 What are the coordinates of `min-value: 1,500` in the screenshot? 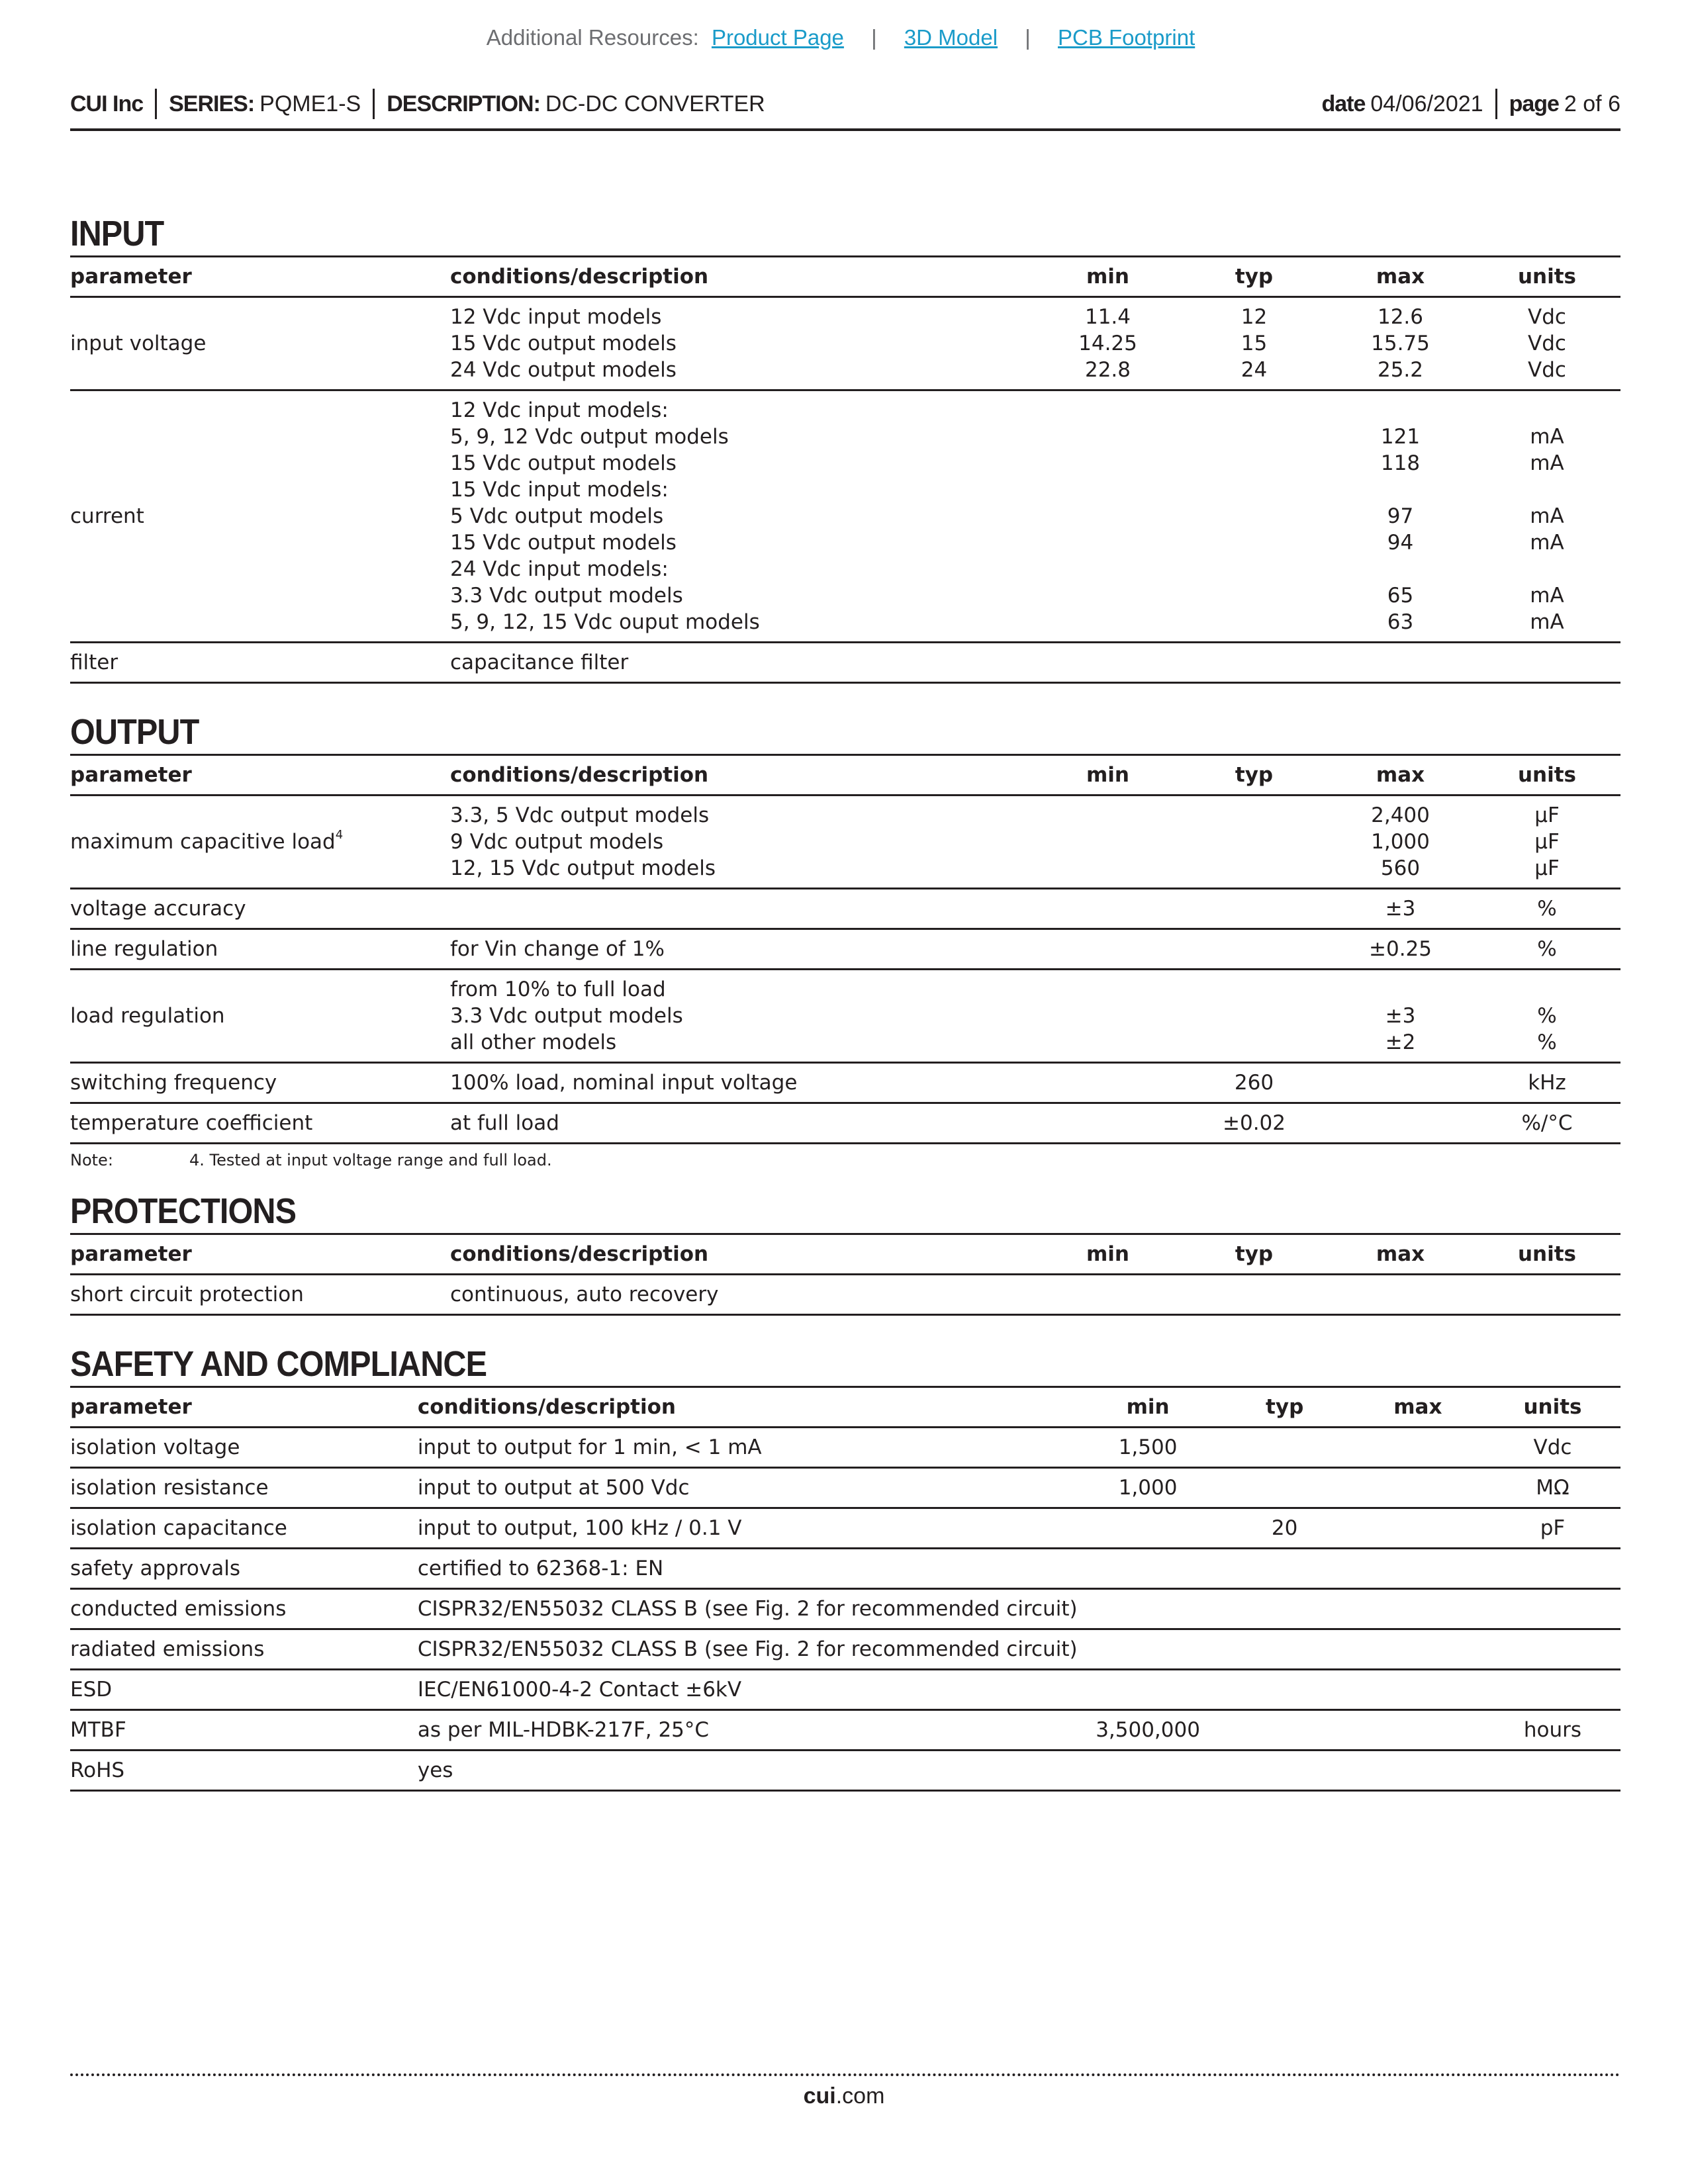 It's located at (1148, 1447).